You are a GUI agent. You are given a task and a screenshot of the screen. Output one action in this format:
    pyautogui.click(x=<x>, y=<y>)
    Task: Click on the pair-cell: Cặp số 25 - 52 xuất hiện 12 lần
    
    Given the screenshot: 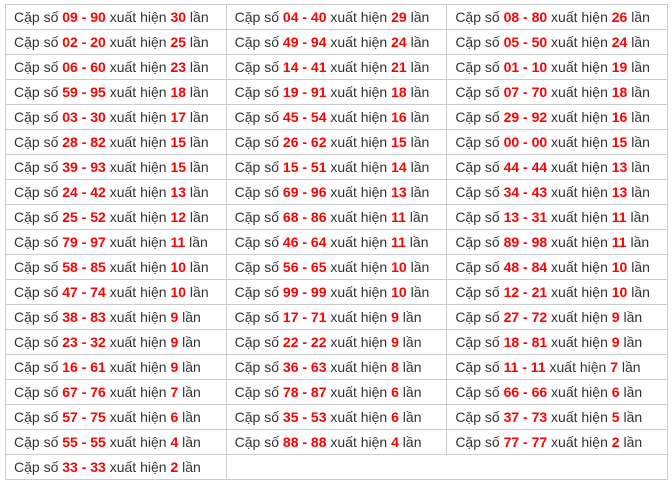 What is the action you would take?
    pyautogui.click(x=116, y=217)
    